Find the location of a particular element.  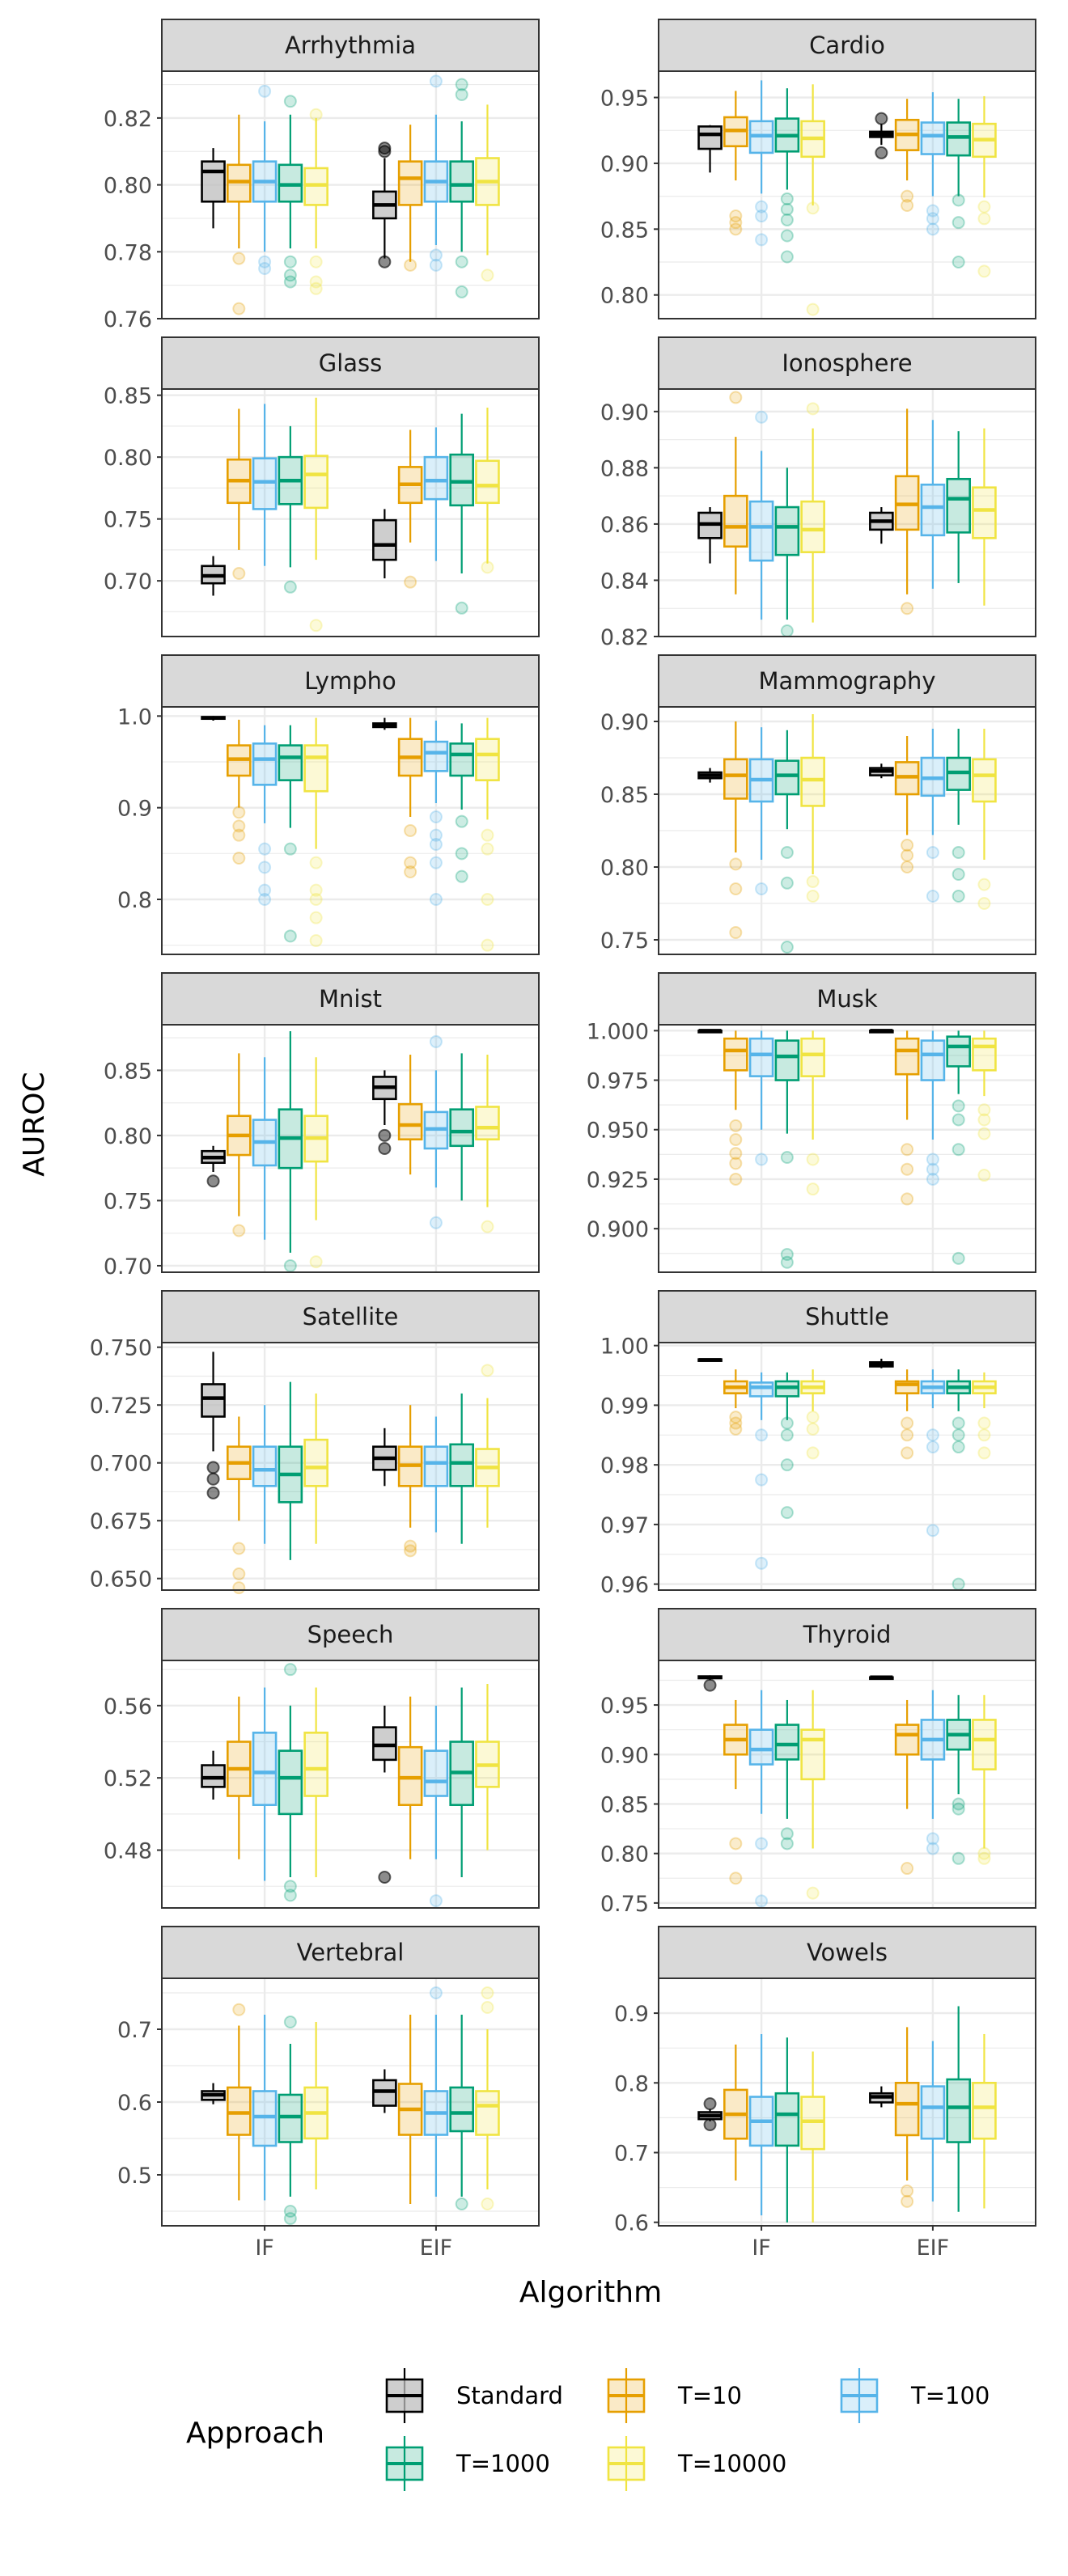

facet-title: Cardio is located at coordinates (847, 46).